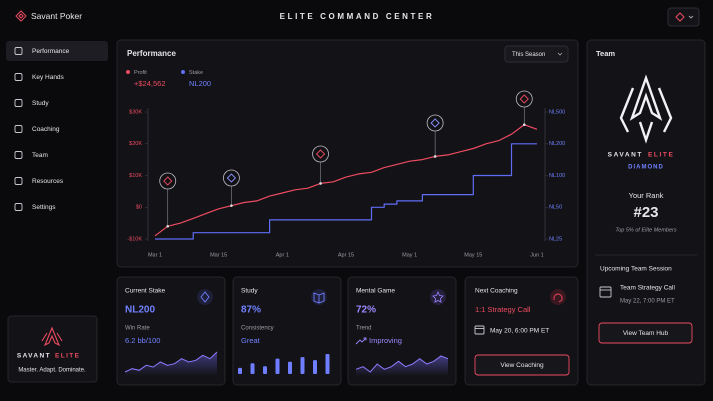 The width and height of the screenshot is (713, 401). What do you see at coordinates (34, 356) in the screenshot?
I see `sidebar-card-brand: SAVANT` at bounding box center [34, 356].